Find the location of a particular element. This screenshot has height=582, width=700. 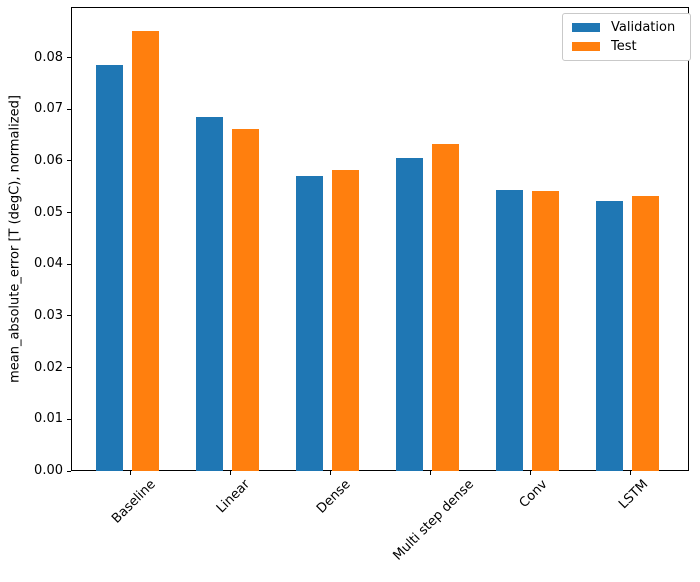

bar-validation-lstm is located at coordinates (609, 336).